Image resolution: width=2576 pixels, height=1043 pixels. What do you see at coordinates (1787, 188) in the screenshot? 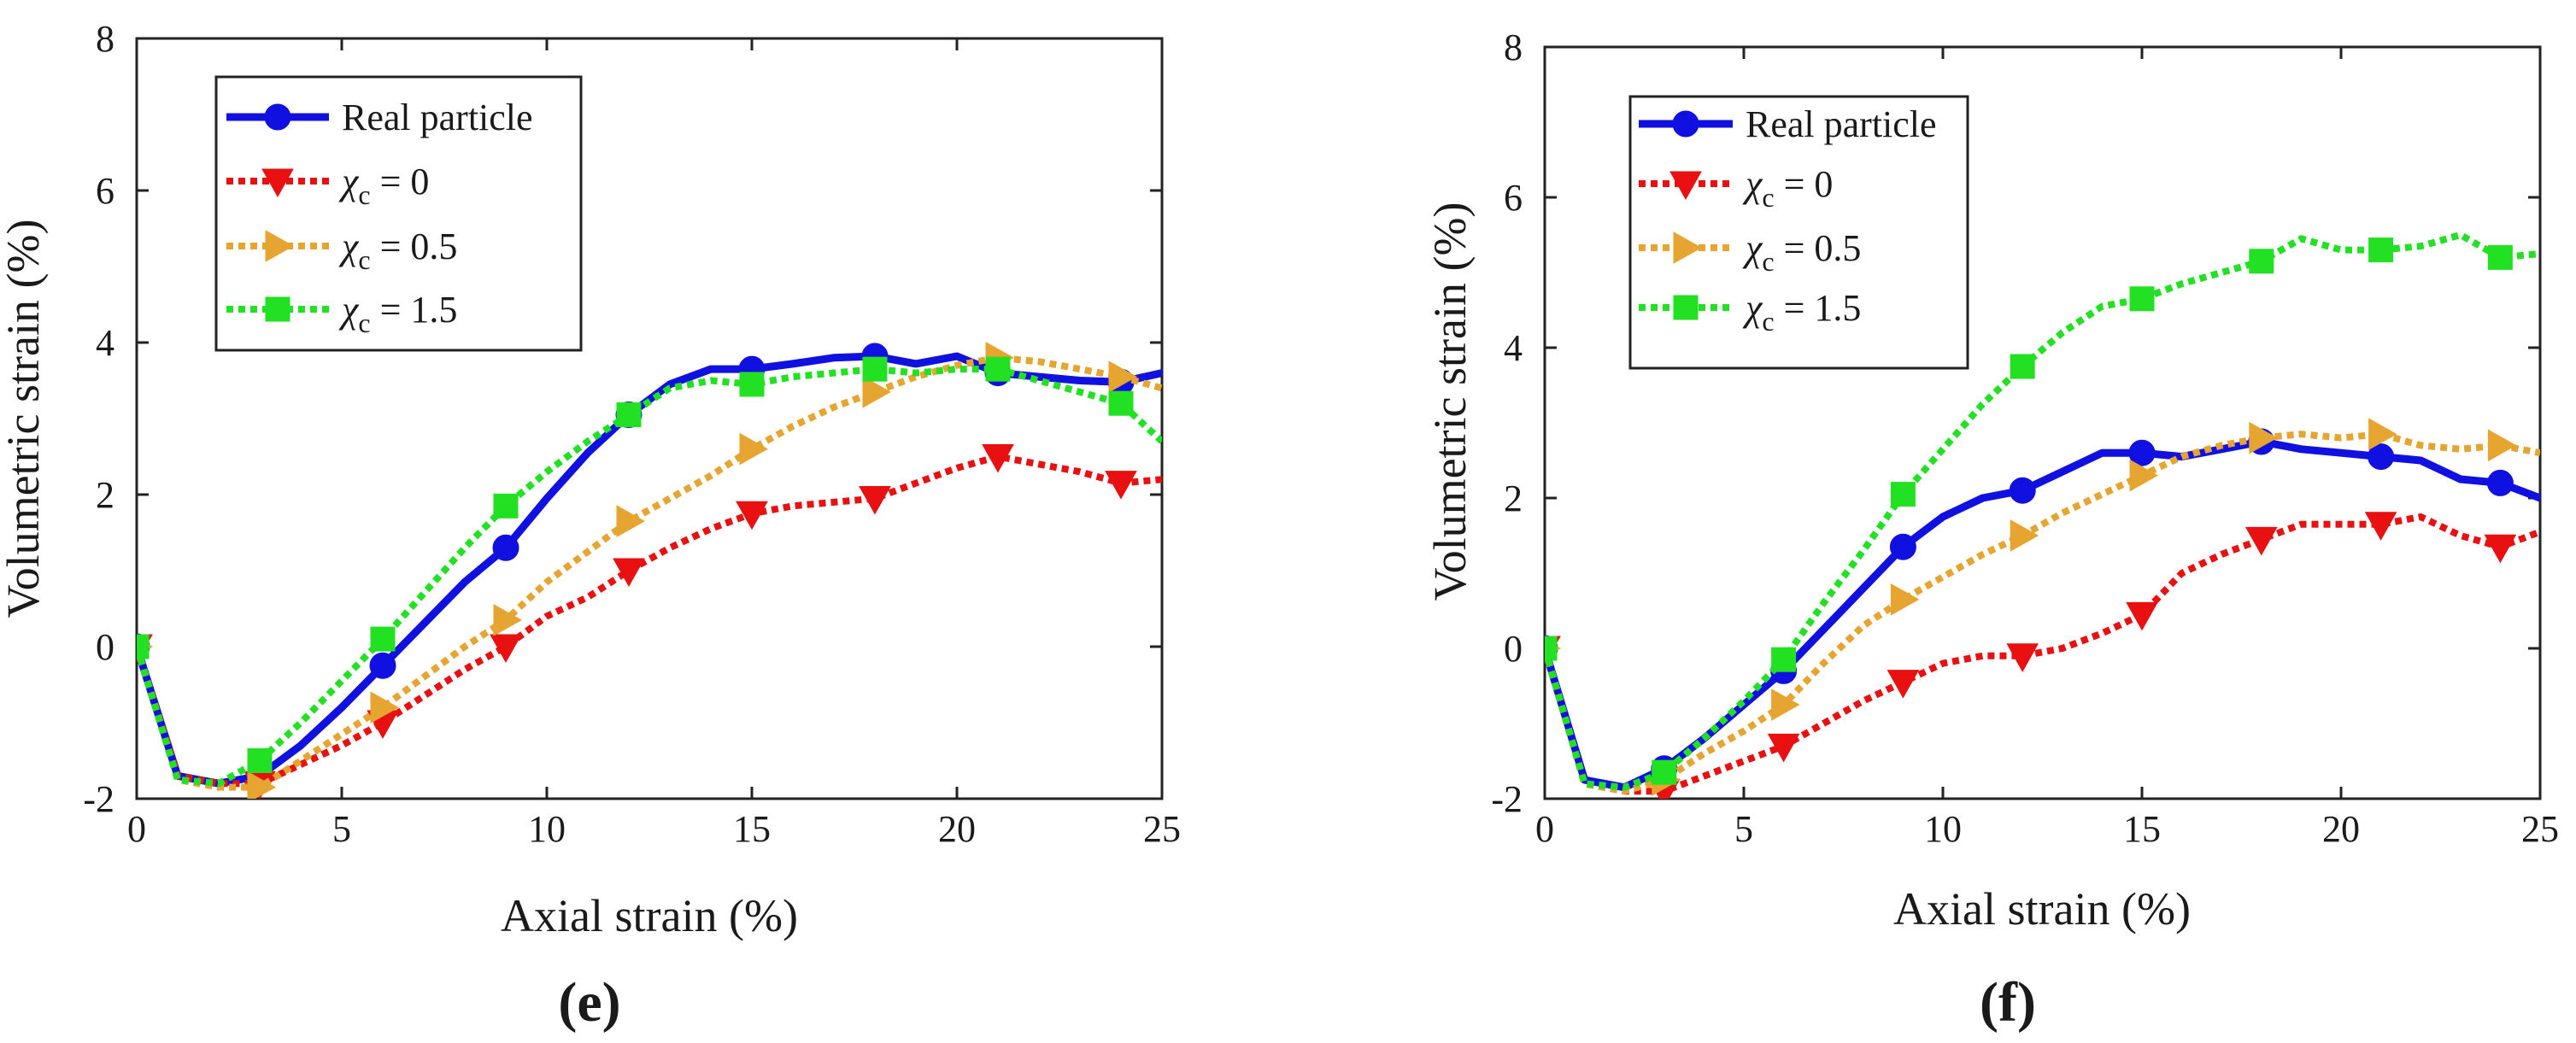
I see `legend-label-1: χc = 0` at bounding box center [1787, 188].